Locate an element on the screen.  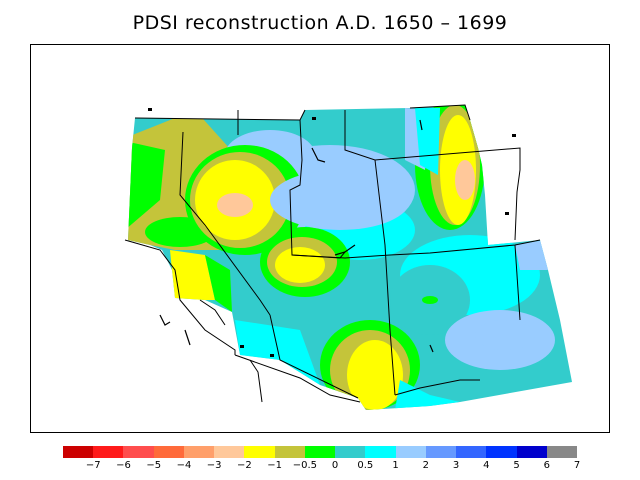
legend-tick-label: −1 is located at coordinates (275, 465).